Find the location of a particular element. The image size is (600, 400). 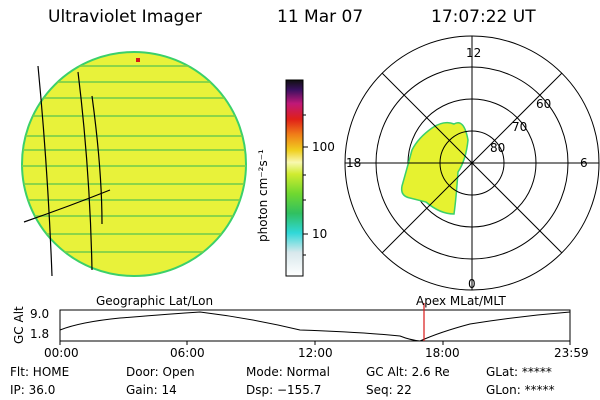

colorbar-unit-label: photon cm⁻²s⁻¹ is located at coordinates (263, 195).